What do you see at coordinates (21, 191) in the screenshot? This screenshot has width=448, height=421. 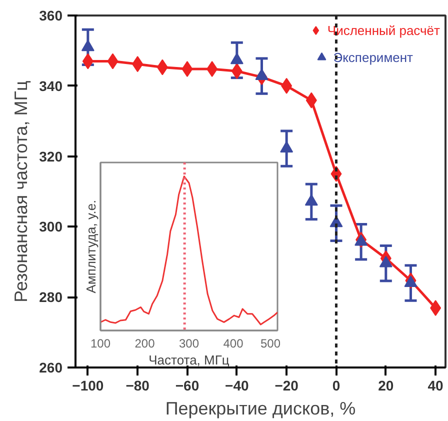 I see `y-axis-title: Резонансная частота, МГц` at bounding box center [21, 191].